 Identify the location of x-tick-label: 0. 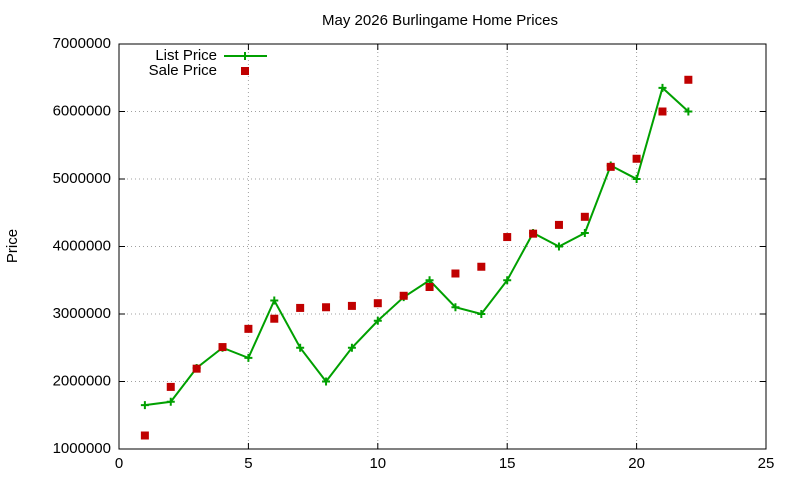
(119, 463).